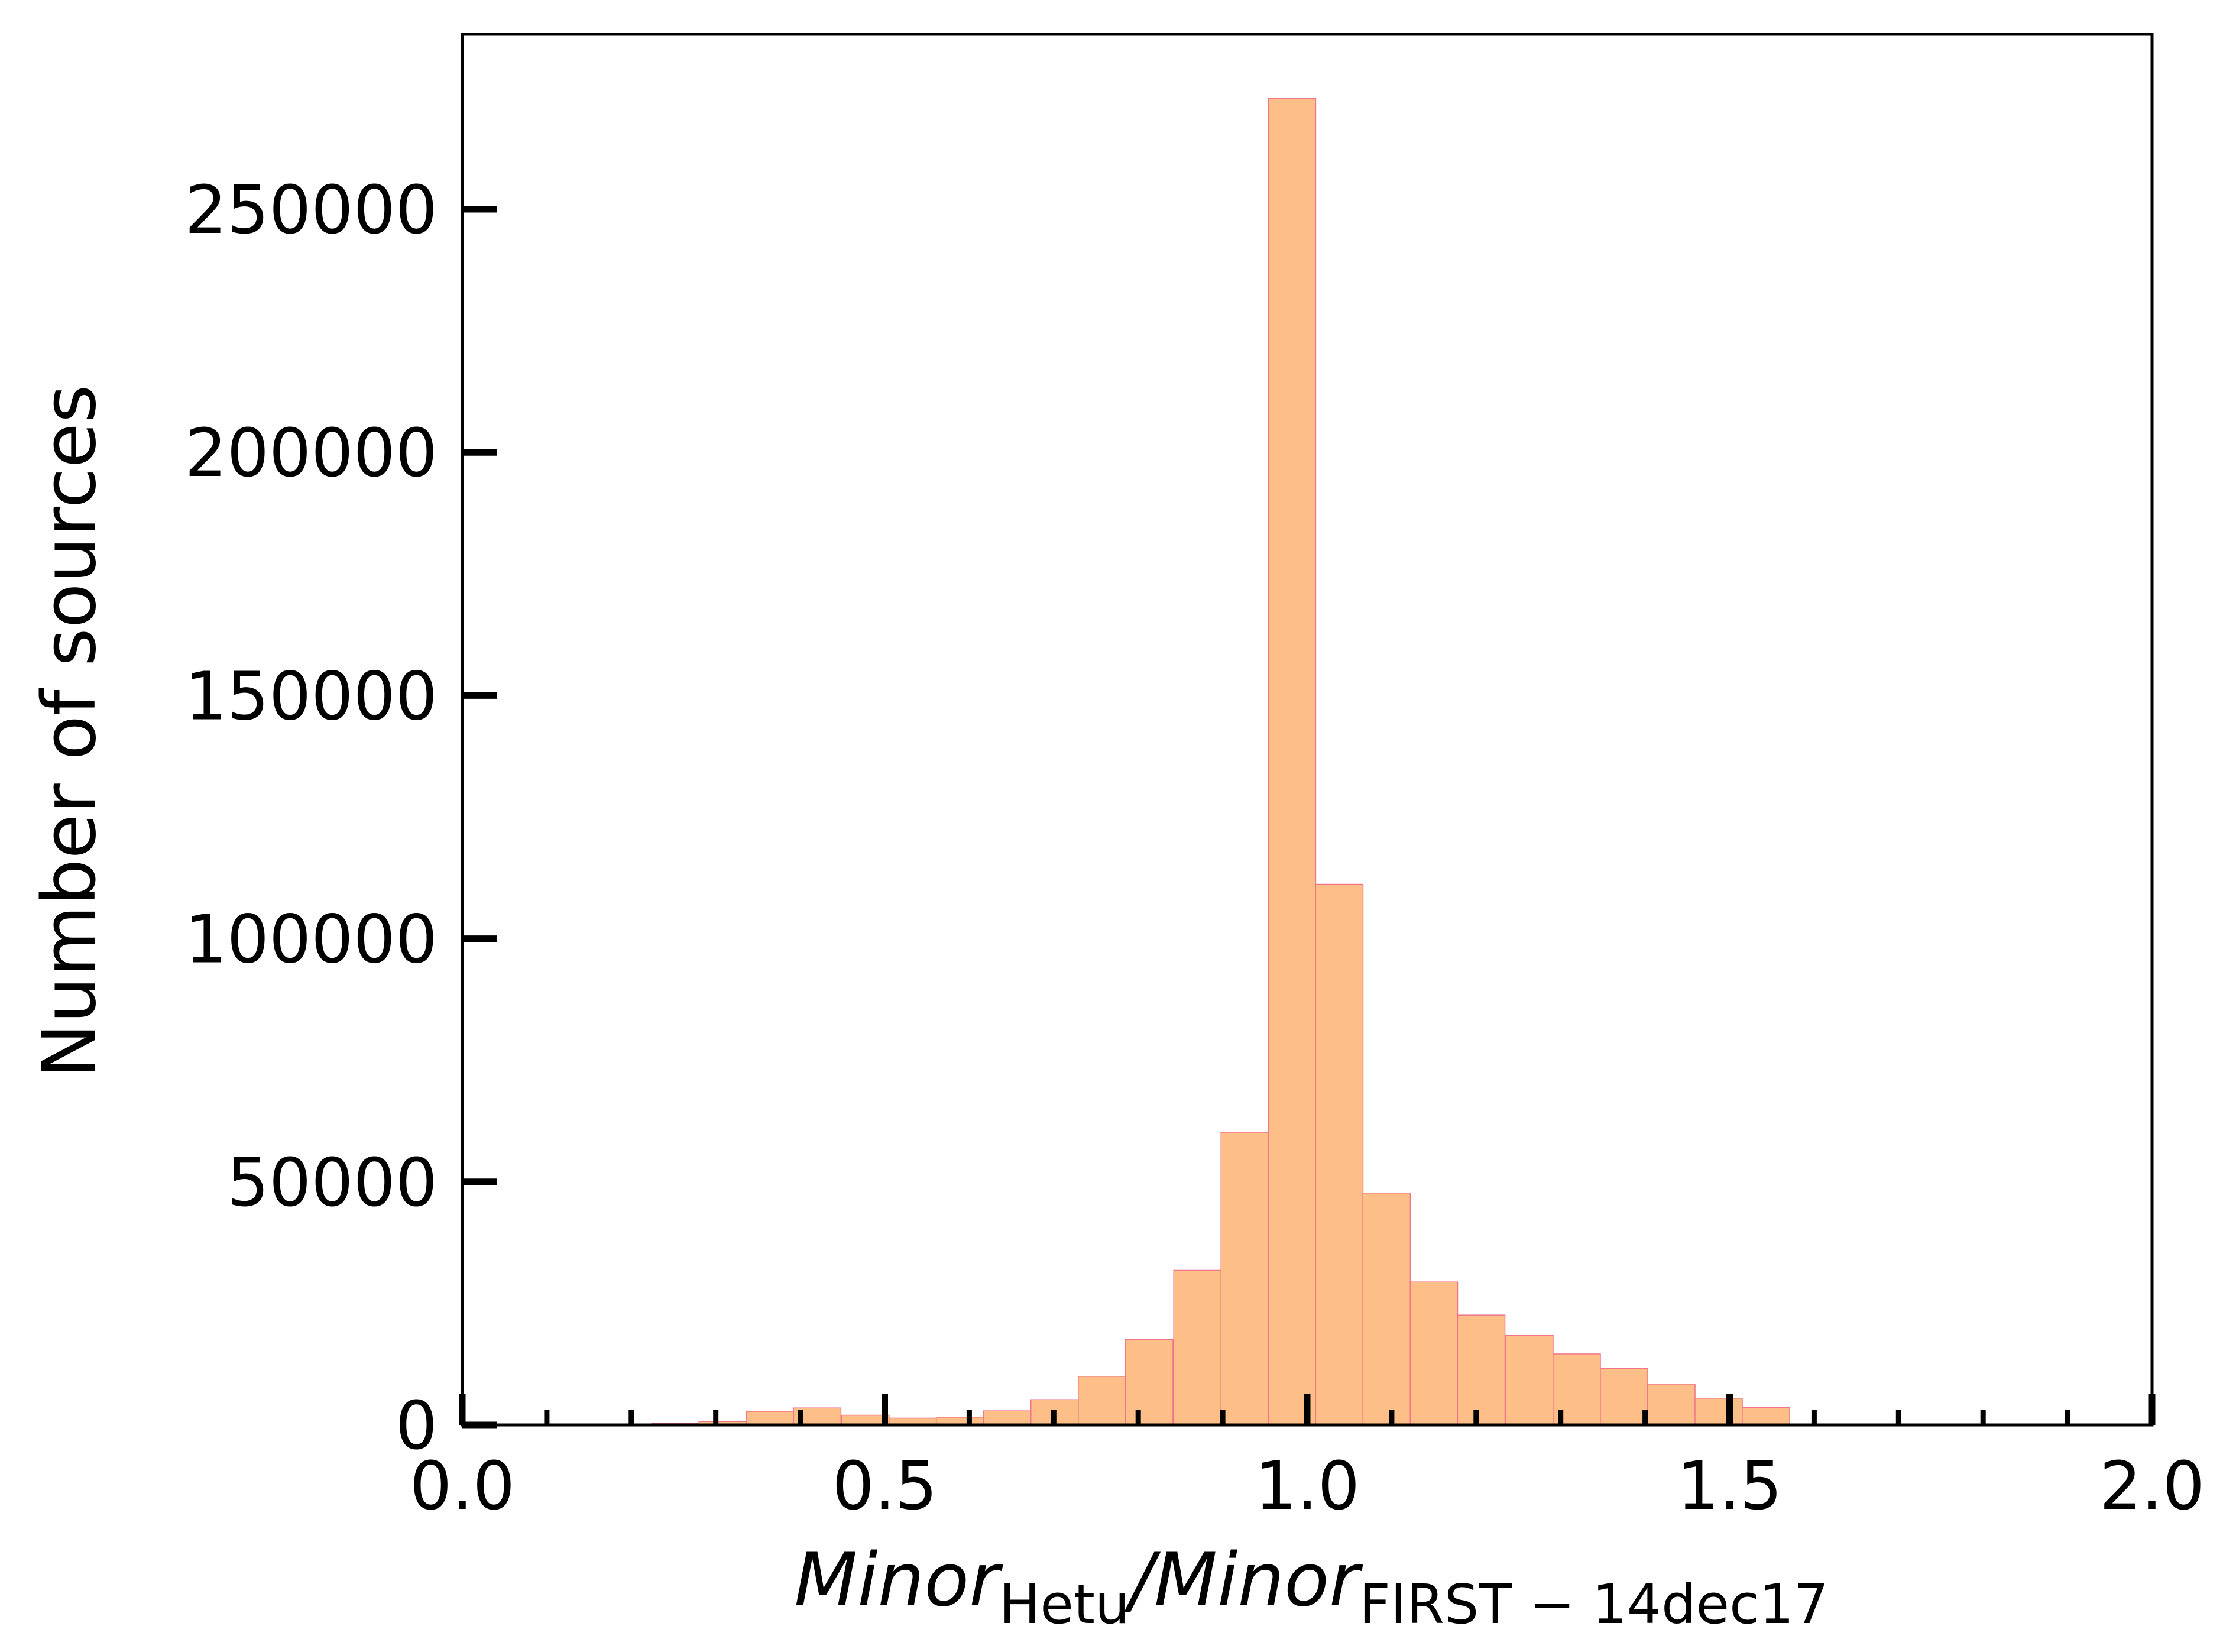  Describe the element at coordinates (311, 697) in the screenshot. I see `y-tick-label-3: 150000` at that location.